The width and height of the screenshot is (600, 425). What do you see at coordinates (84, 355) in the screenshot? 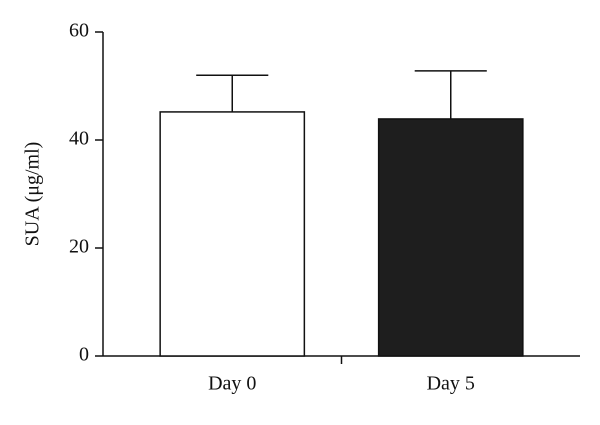
I see `y-tick-label: 0` at bounding box center [84, 355].